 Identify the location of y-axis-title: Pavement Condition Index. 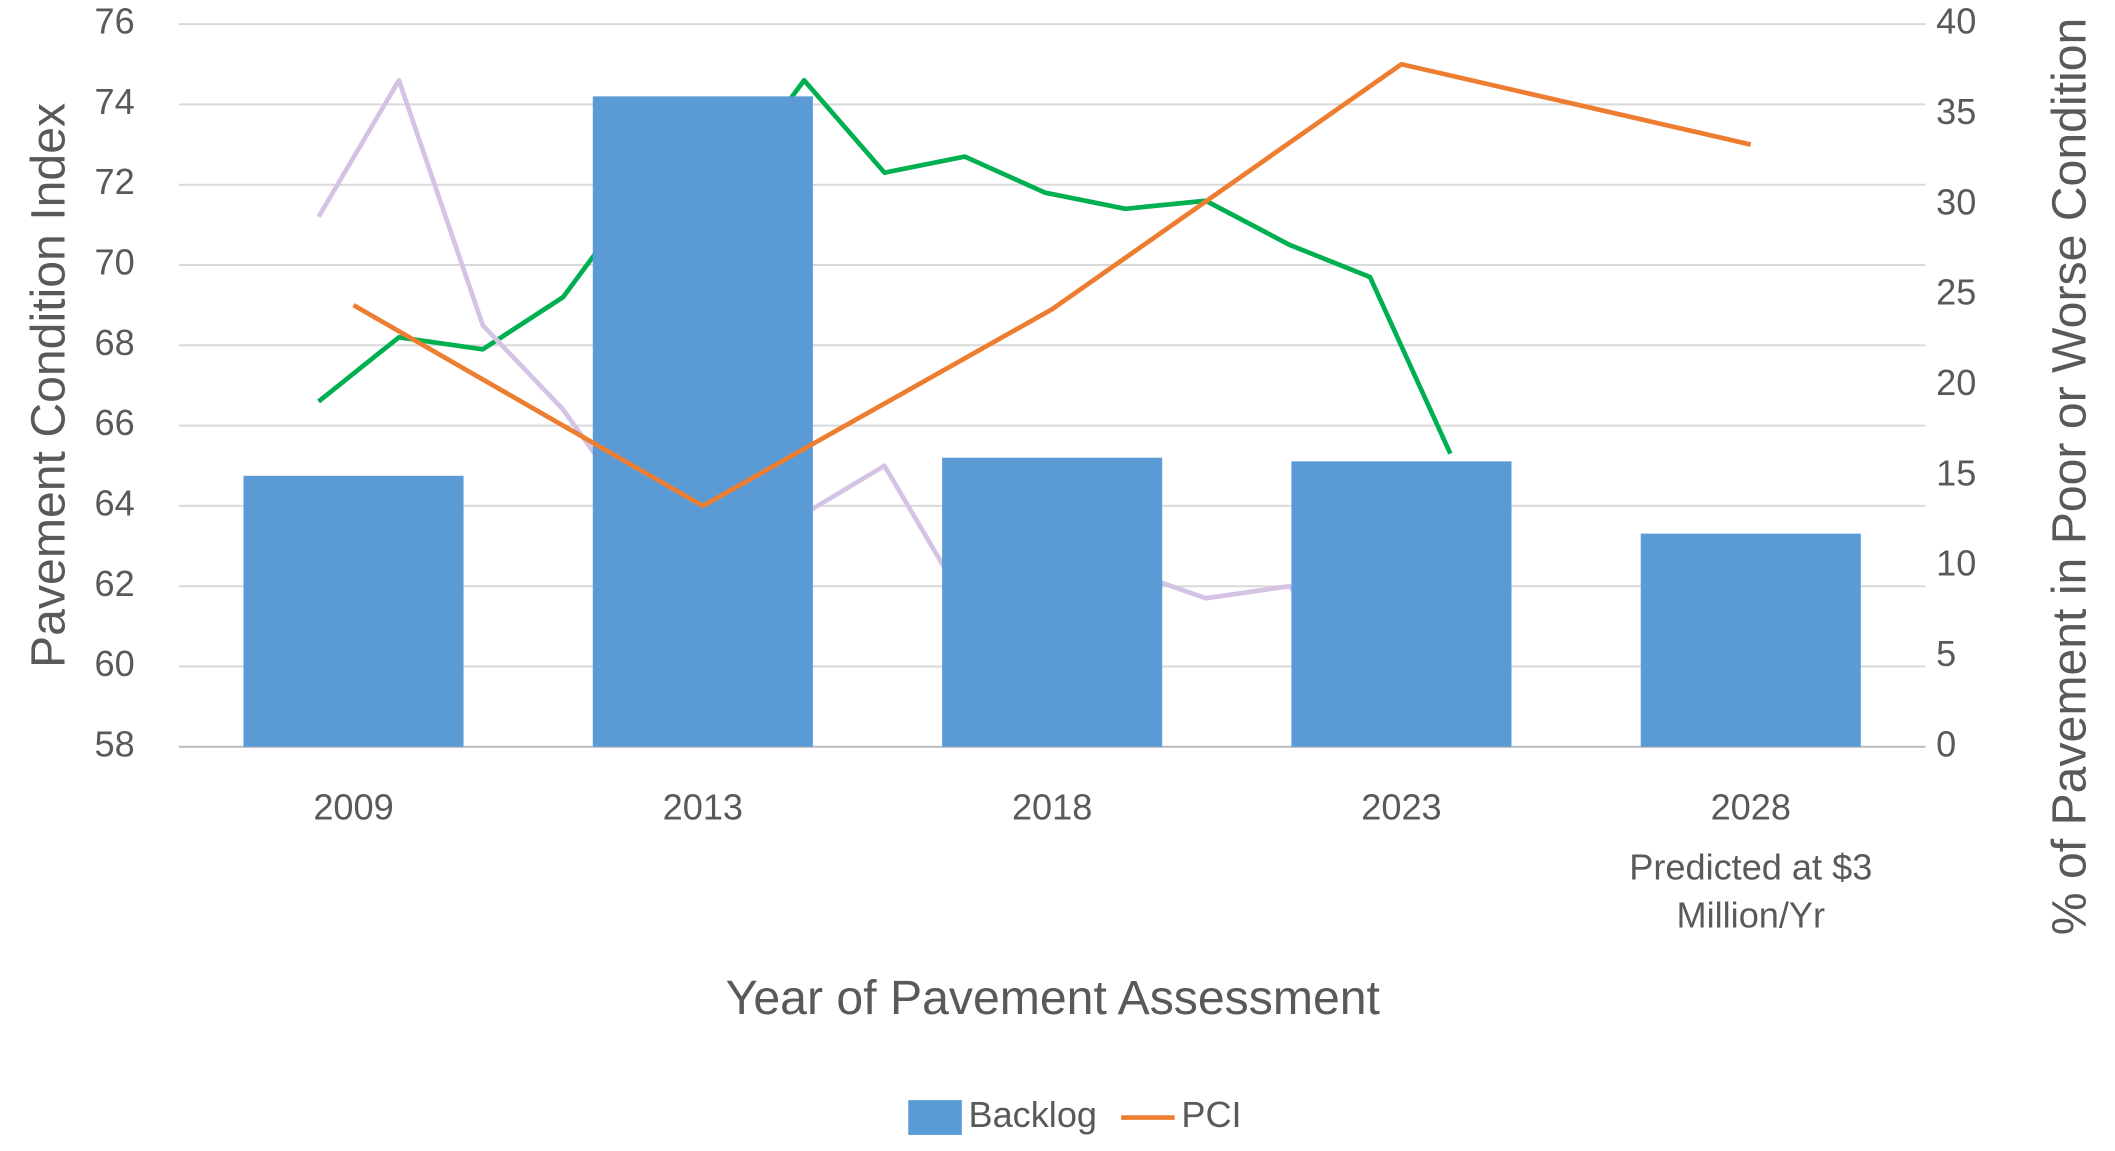
(48, 385).